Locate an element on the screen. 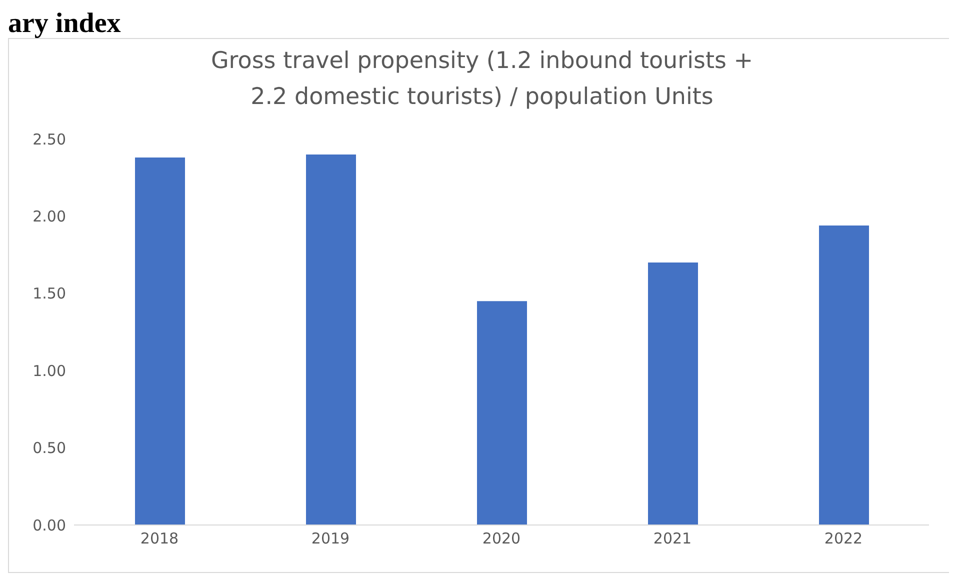 Image resolution: width=957 pixels, height=581 pixels. y-tick-label: 2.50 is located at coordinates (49, 139).